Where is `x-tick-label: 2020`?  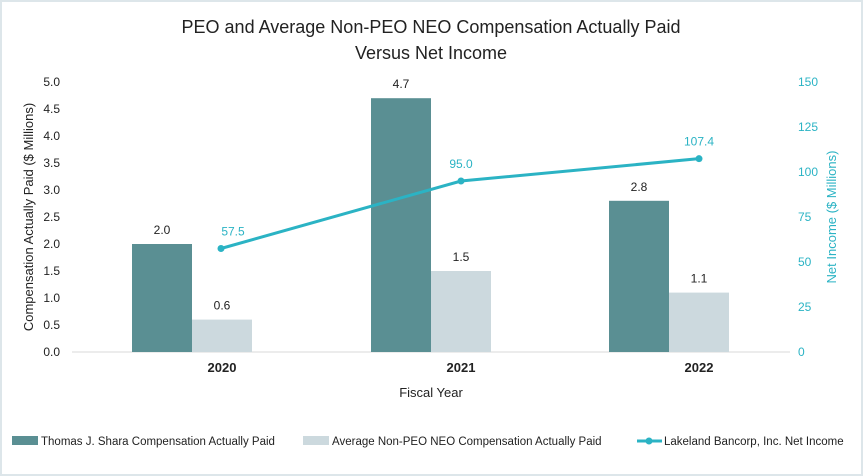 x-tick-label: 2020 is located at coordinates (222, 367).